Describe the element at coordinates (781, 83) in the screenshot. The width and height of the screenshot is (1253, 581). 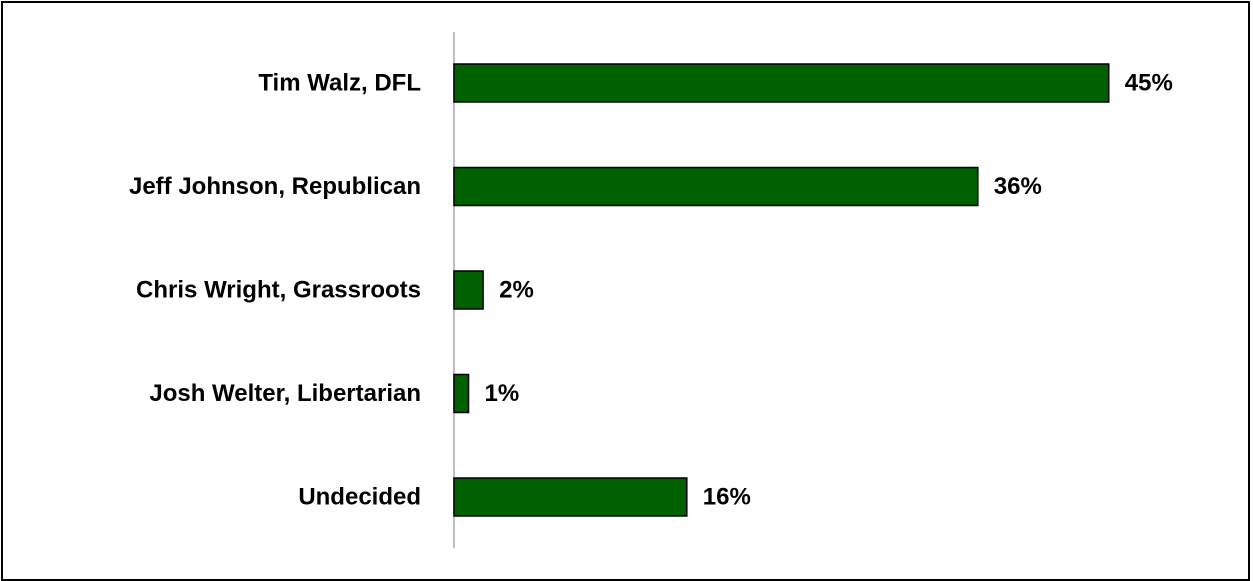
I see `bar-tim-walz-dfl` at that location.